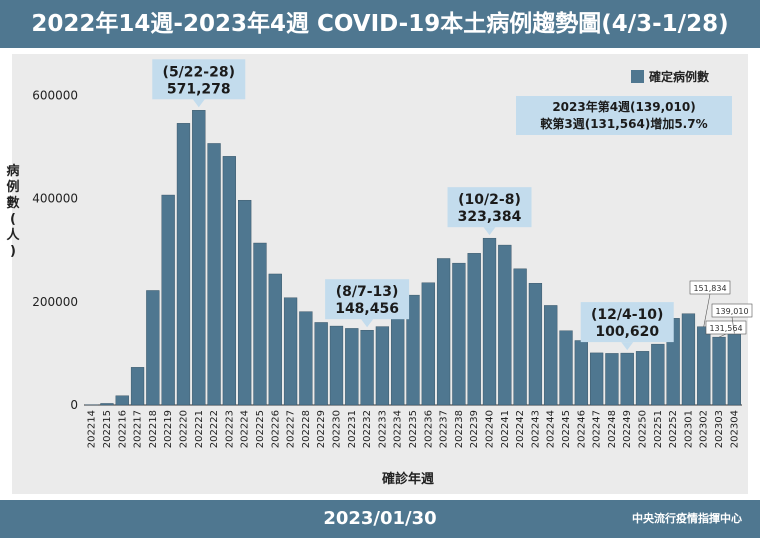 The height and width of the screenshot is (538, 760). What do you see at coordinates (687, 518) in the screenshot?
I see `footer-source: 中央流行疫情指揮中心` at bounding box center [687, 518].